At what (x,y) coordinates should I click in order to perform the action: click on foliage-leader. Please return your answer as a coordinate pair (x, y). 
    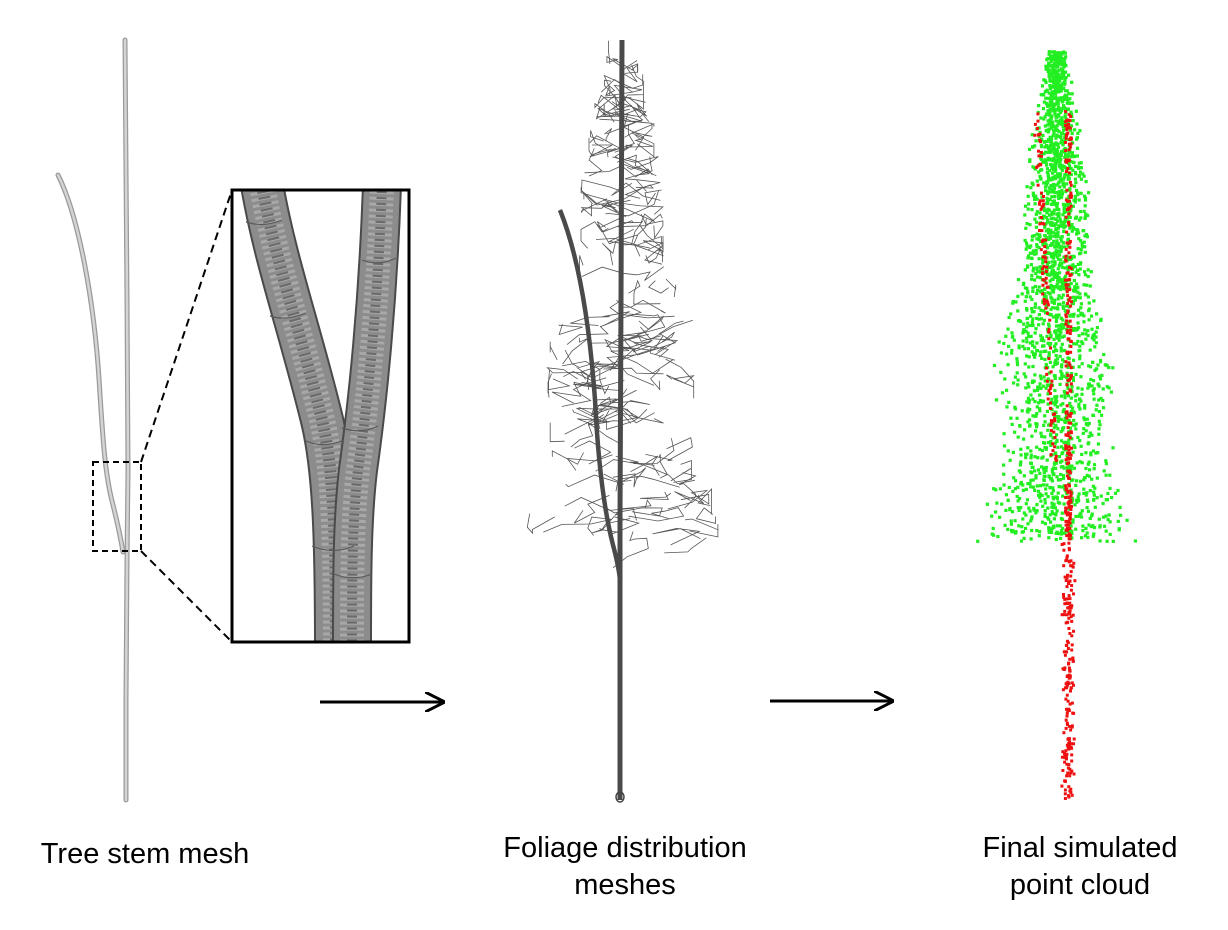
    Looking at the image, I should click on (590, 395).